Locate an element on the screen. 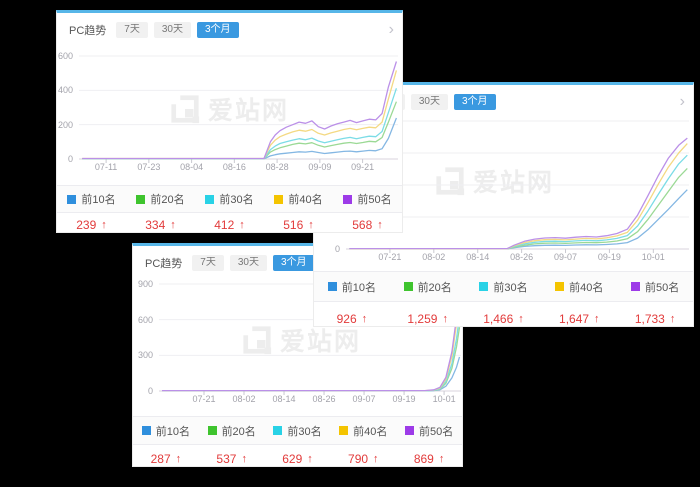 Image resolution: width=700 pixels, height=487 pixels. value-number: 1,466 is located at coordinates (498, 319).